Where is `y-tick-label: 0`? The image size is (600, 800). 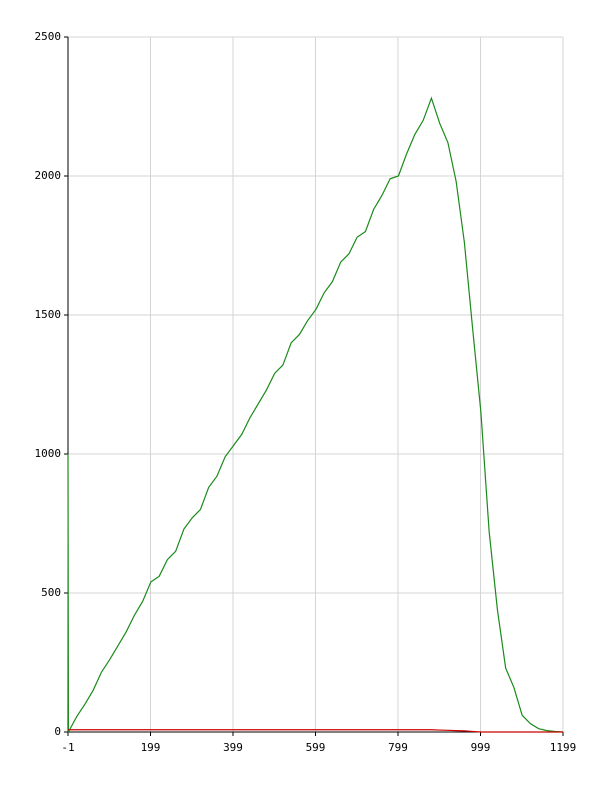
y-tick-label: 0 is located at coordinates (57, 731).